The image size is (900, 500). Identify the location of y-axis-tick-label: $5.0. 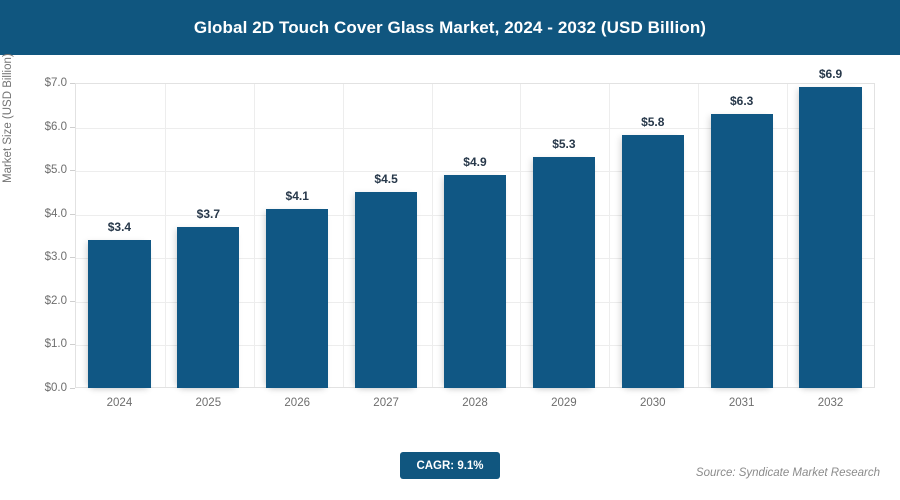
(55, 170).